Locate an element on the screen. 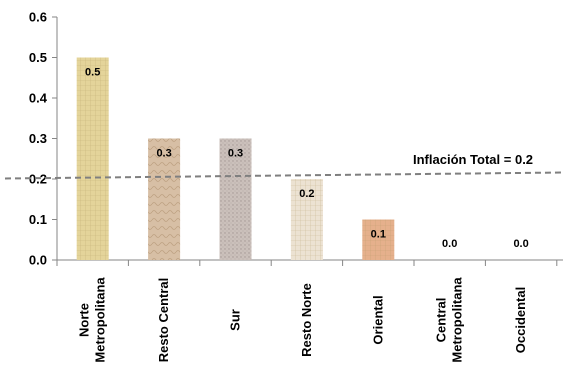 The image size is (565, 387). y-tick-label: 0.5 is located at coordinates (38, 57).